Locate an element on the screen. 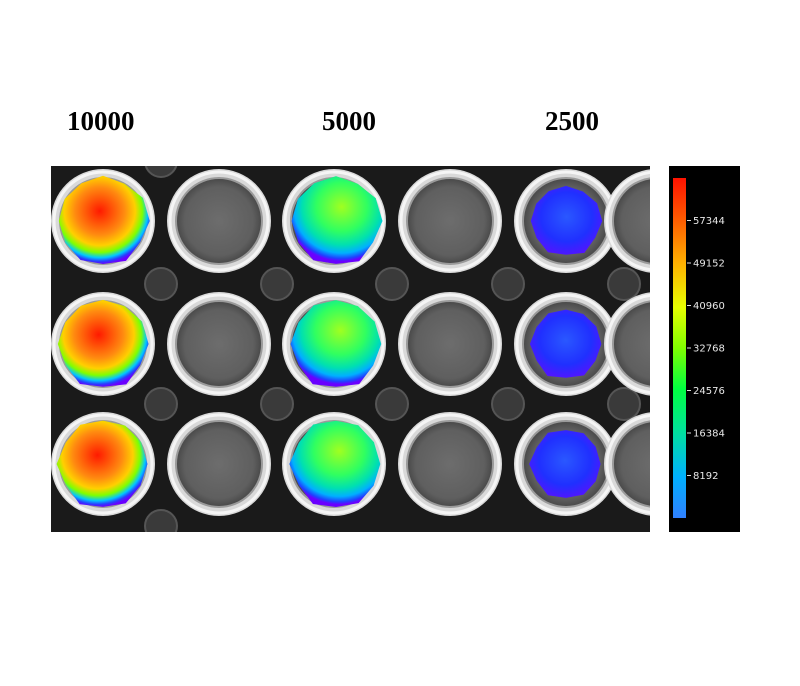 The image size is (800, 686). colorbar-tick-label: 16384 is located at coordinates (709, 434).